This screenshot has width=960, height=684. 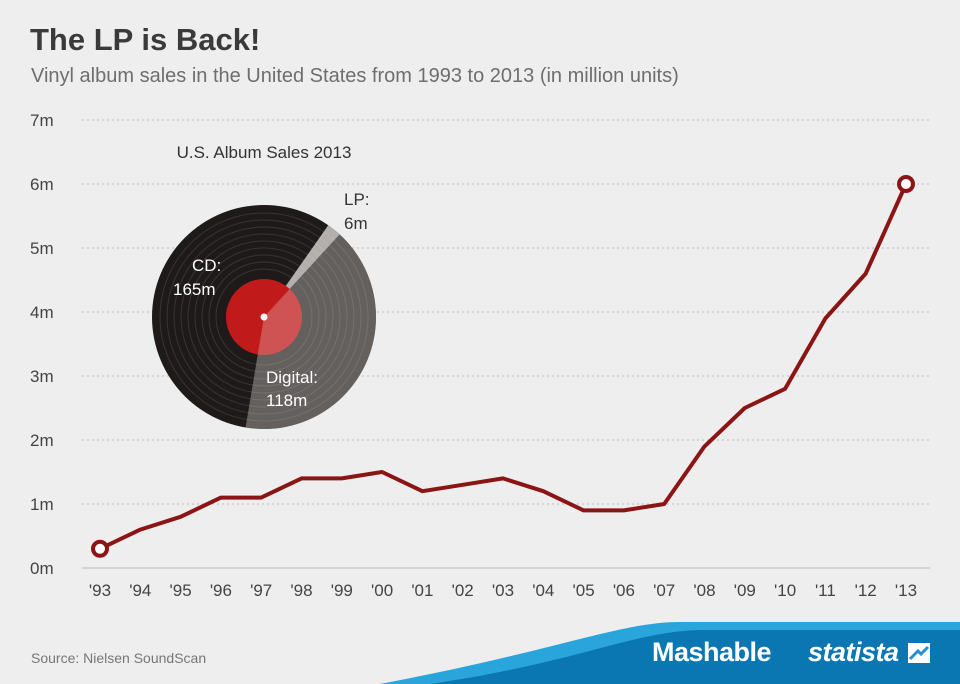 I want to click on pie-label-digital-value: 118m, so click(x=286, y=400).